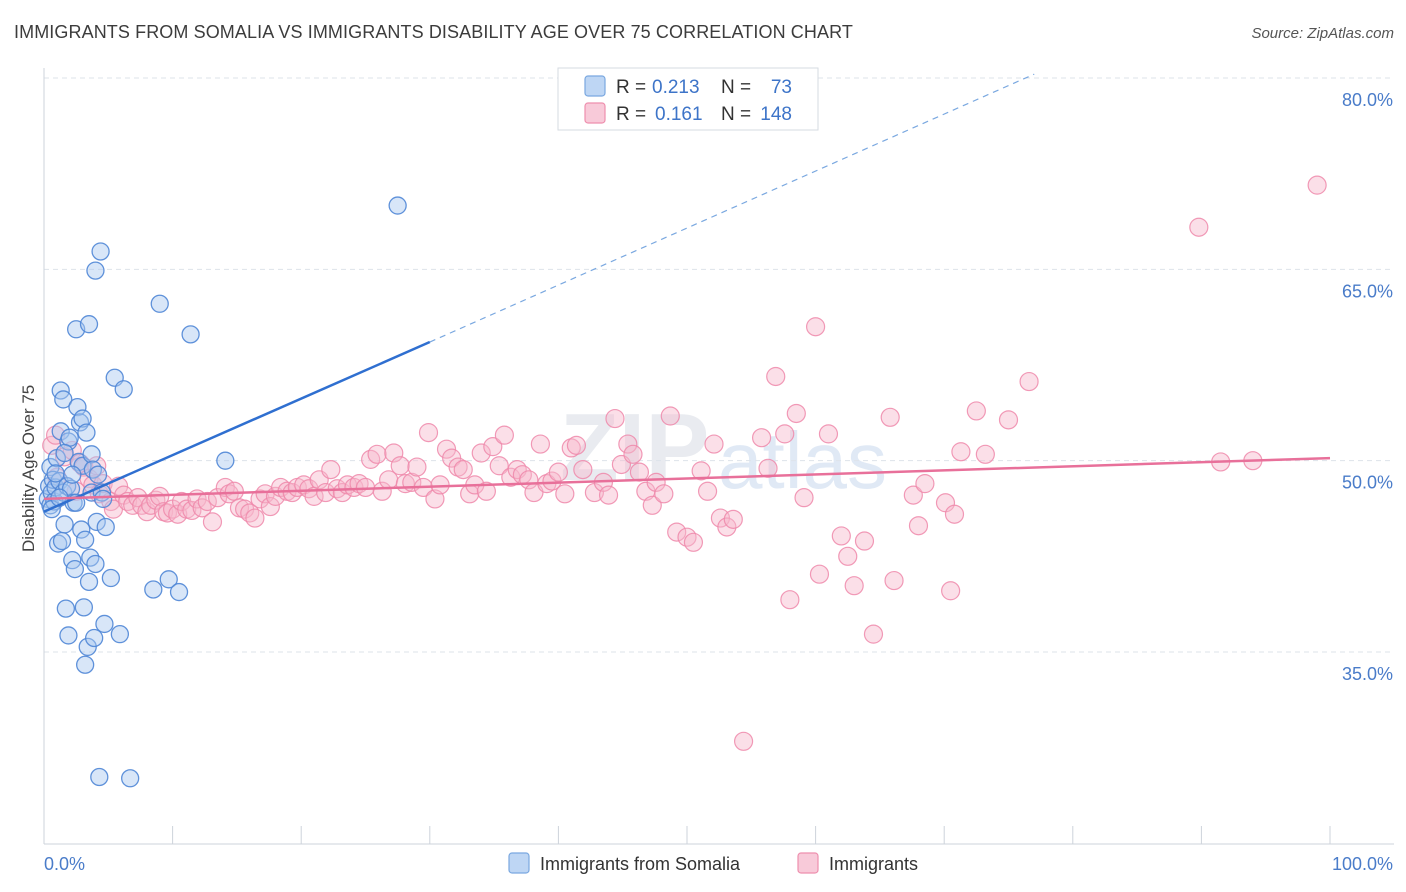 Image resolution: width=1406 pixels, height=892 pixels. What do you see at coordinates (237, 426) in the screenshot?
I see `trend-line-somalia` at bounding box center [237, 426].